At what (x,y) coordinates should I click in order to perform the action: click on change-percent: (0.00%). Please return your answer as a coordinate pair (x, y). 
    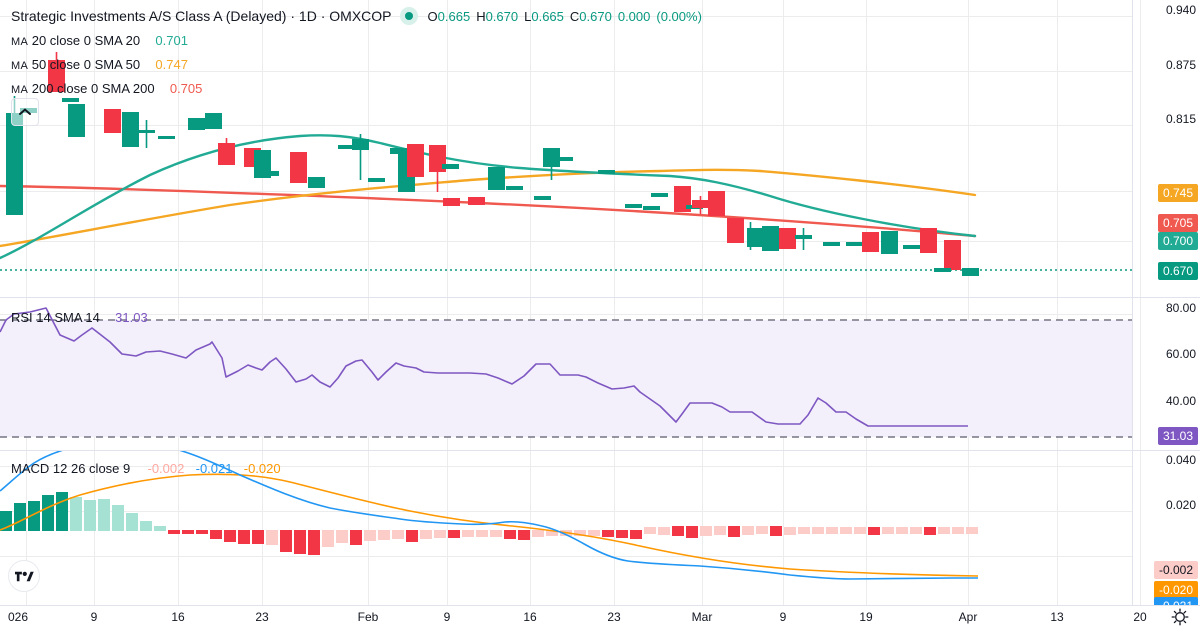
    Looking at the image, I should click on (679, 16).